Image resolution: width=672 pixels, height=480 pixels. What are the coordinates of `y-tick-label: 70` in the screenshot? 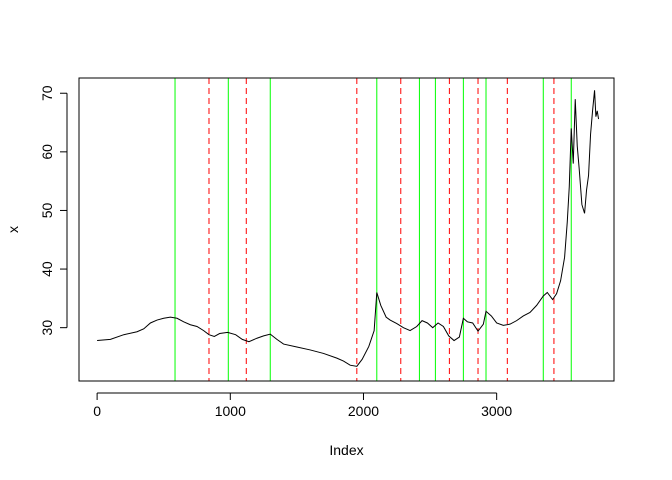 It's located at (47, 93).